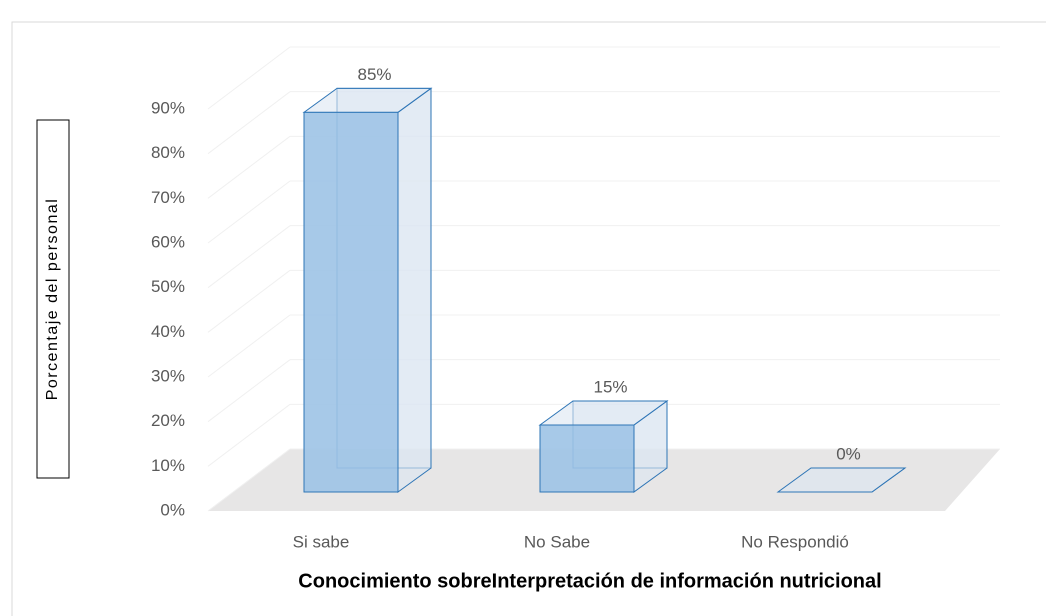 This screenshot has width=1046, height=616. Describe the element at coordinates (168, 375) in the screenshot. I see `y-tick-label: 30%` at that location.